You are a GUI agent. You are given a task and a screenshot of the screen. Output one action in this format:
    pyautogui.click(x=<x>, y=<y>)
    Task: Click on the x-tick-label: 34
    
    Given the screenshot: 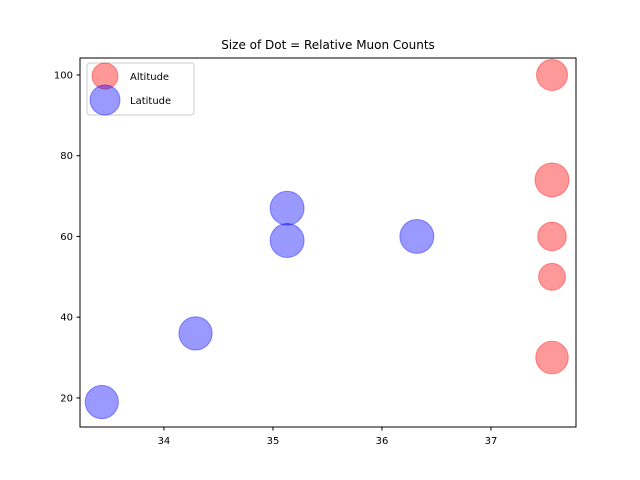 What is the action you would take?
    pyautogui.click(x=164, y=441)
    